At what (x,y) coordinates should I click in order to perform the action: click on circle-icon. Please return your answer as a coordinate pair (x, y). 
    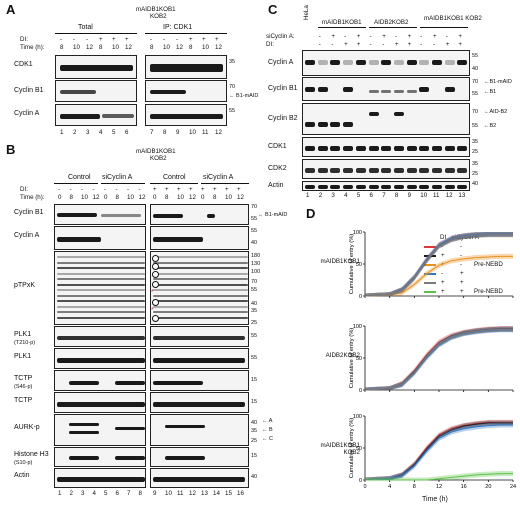
    Looking at the image, I should click on (155, 284).